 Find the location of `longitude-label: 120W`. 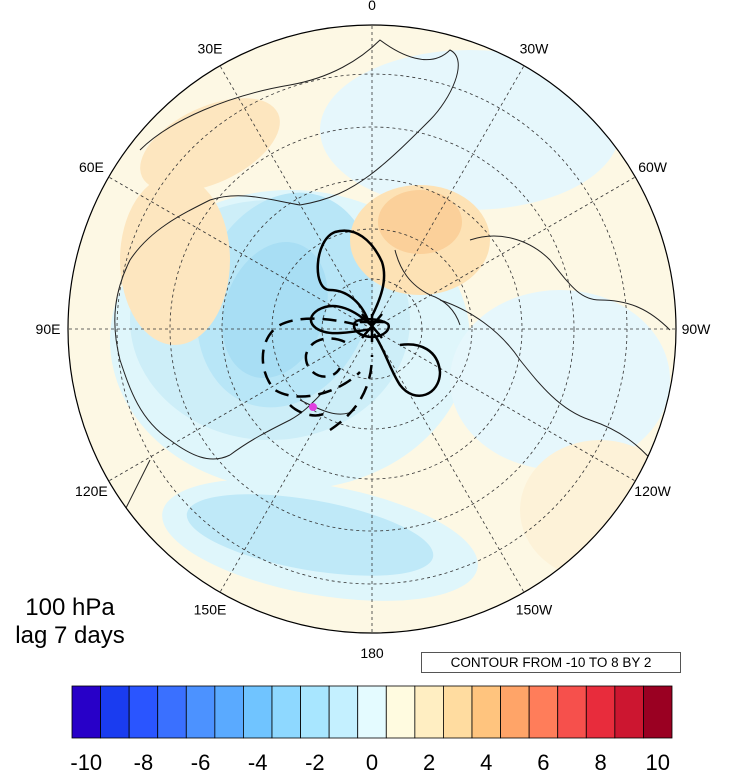

longitude-label: 120W is located at coordinates (652, 491).